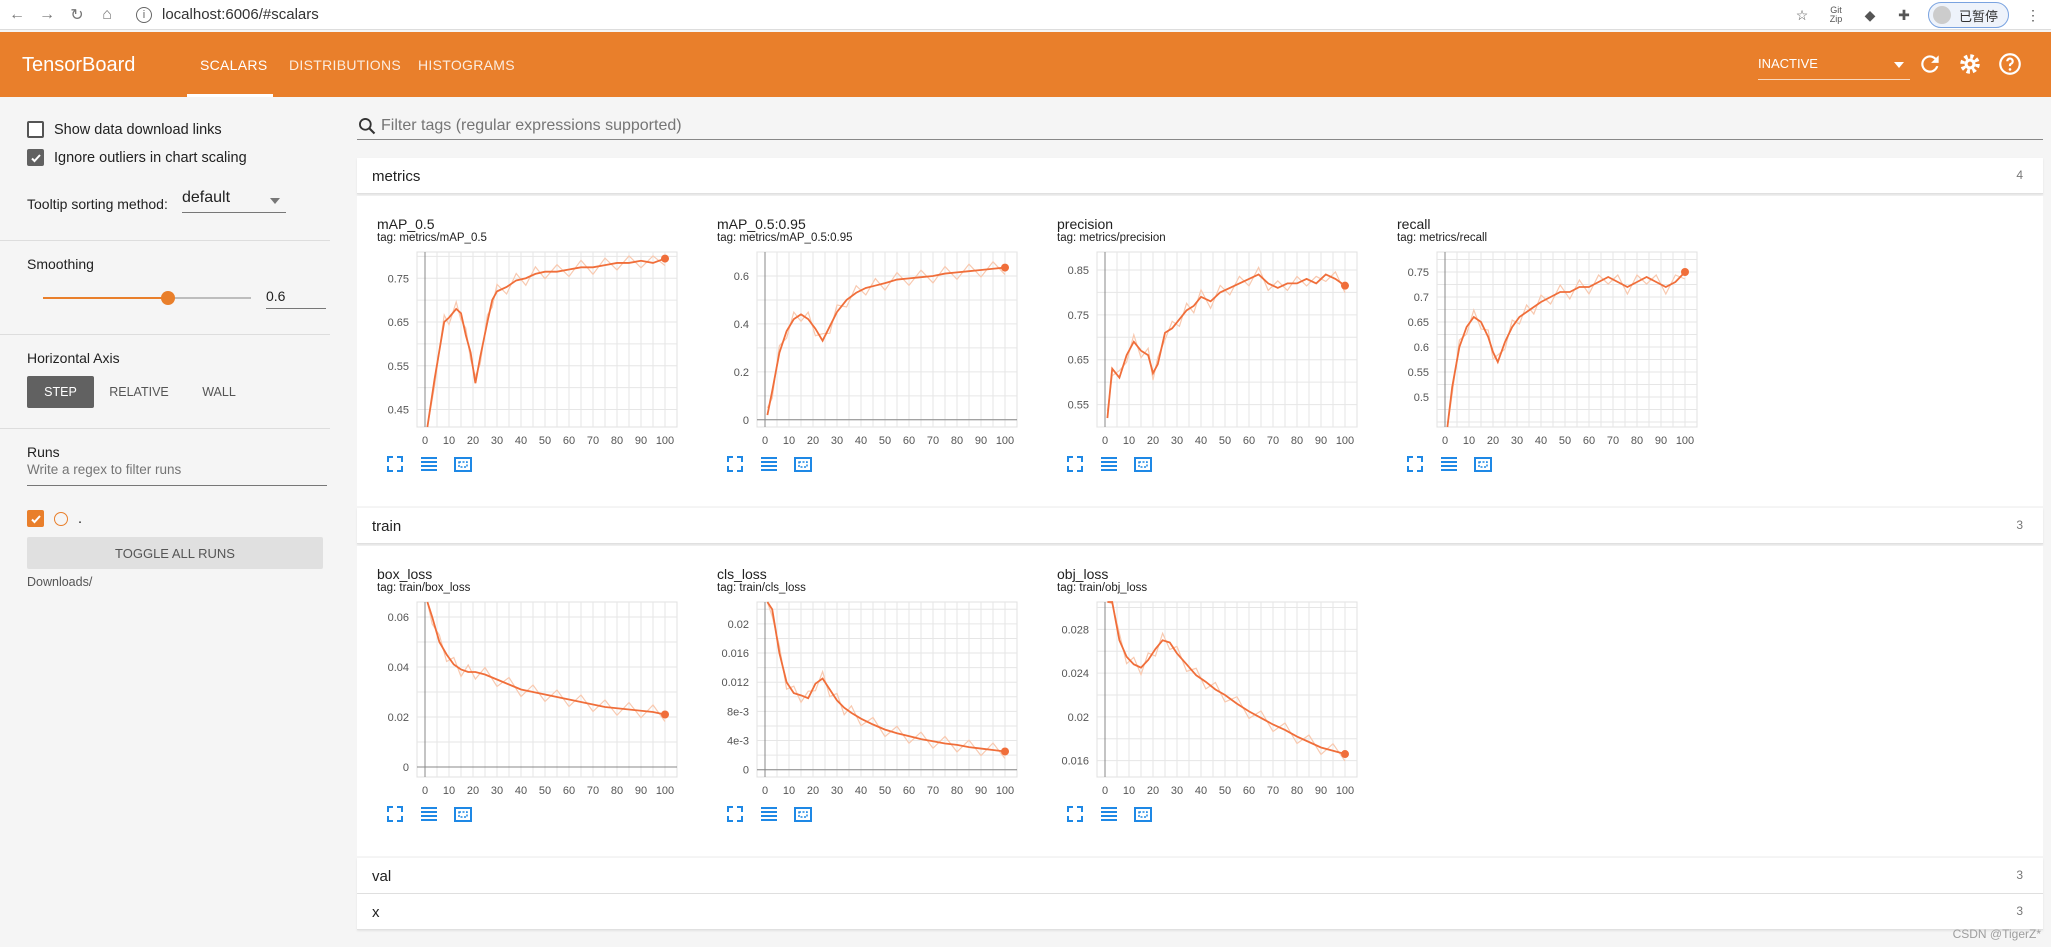 This screenshot has width=2051, height=947. I want to click on toggle-all-runs-button: TOGGLE ALL RUNS, so click(175, 553).